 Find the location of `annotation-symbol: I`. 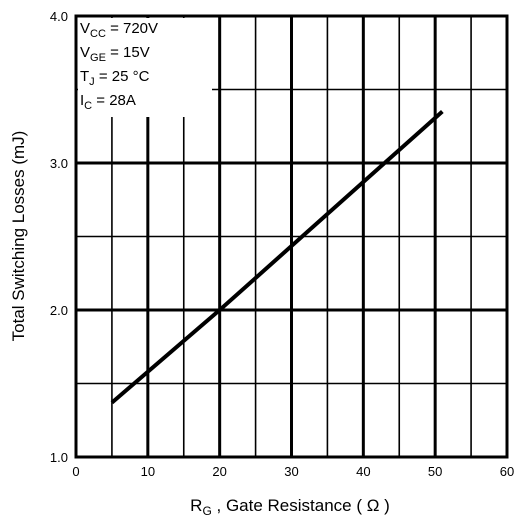

annotation-symbol: I is located at coordinates (82, 100).